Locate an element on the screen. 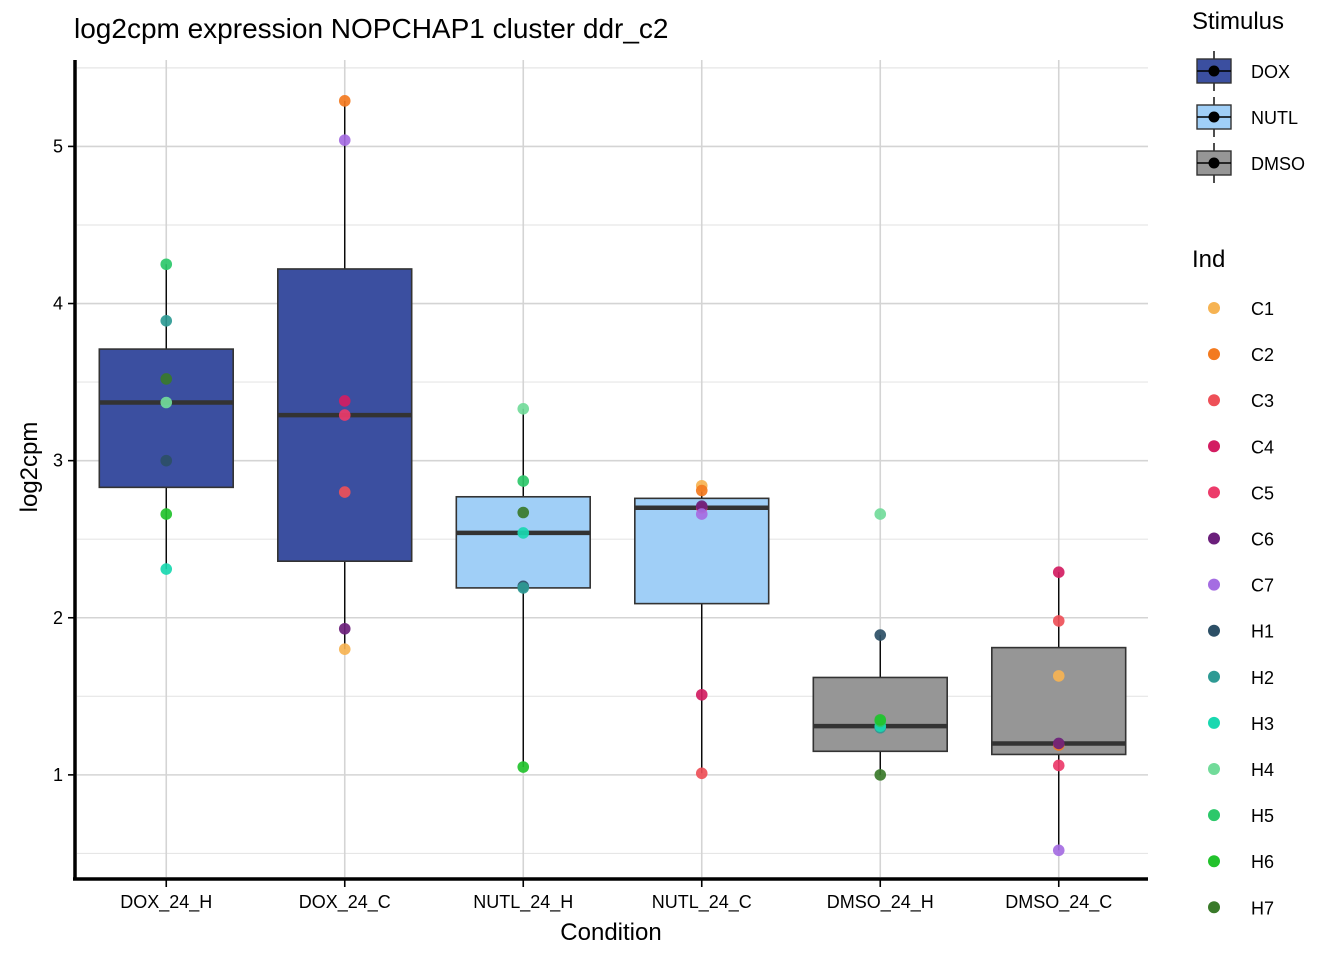  x-tick-label: DOX_24_C is located at coordinates (345, 902).